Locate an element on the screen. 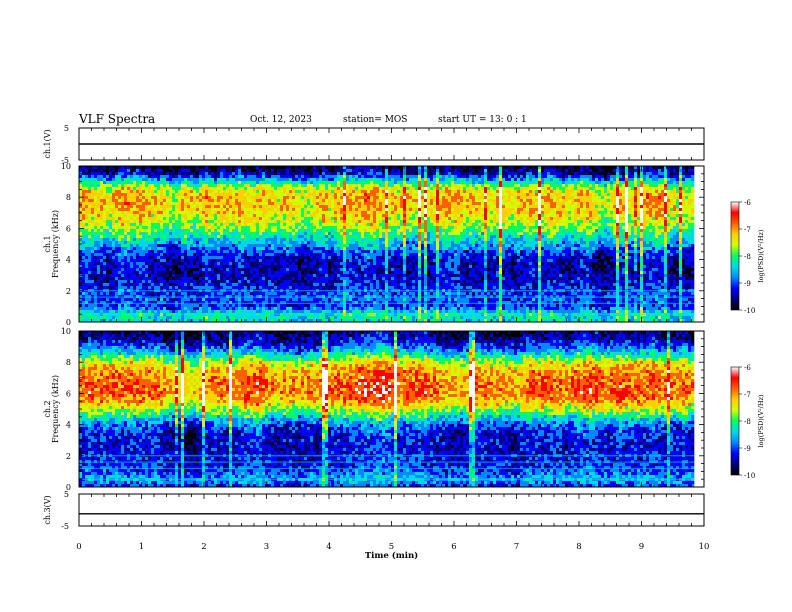 Image resolution: width=792 pixels, height=612 pixels. spectrogram-ylabel-channel: ch.1 is located at coordinates (47, 243).